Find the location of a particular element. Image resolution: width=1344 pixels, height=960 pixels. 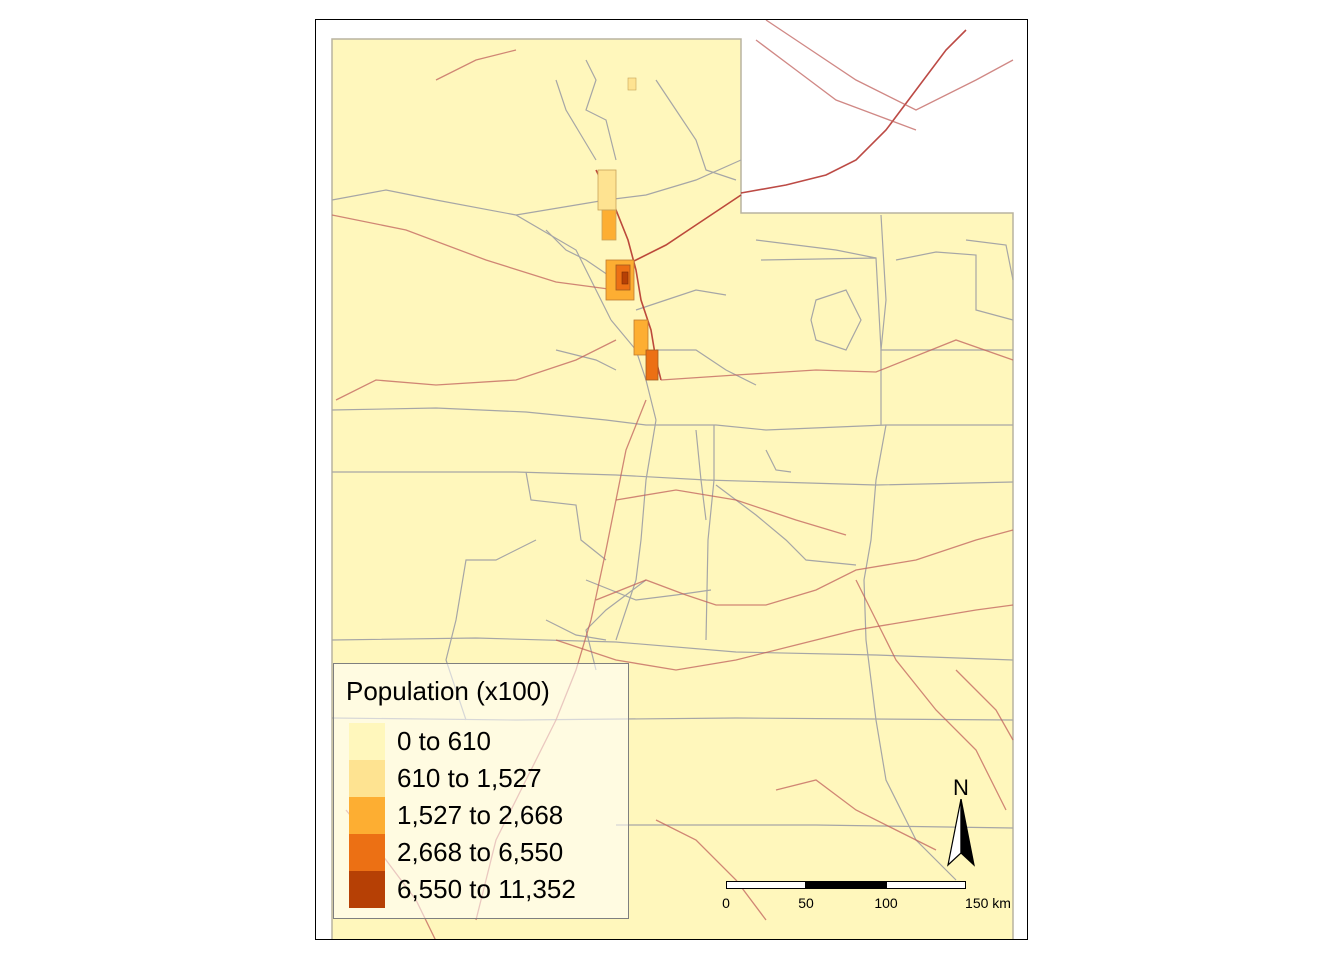

legend-item: 610 to 1,527 is located at coordinates (484, 778).